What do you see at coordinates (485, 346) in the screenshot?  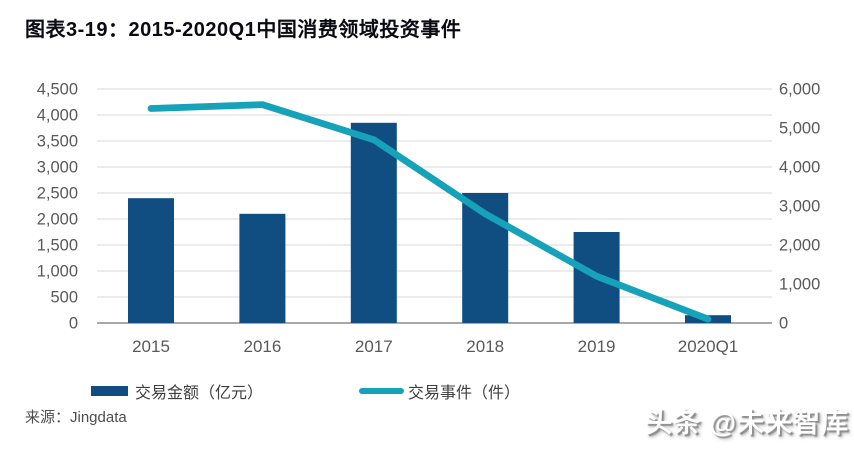 I see `x-axis-label-2018: 2018` at bounding box center [485, 346].